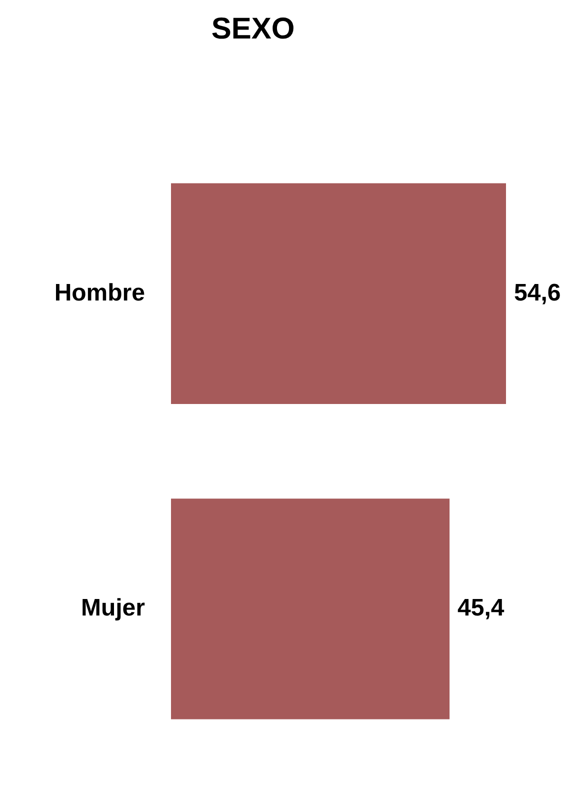  What do you see at coordinates (481, 608) in the screenshot?
I see `data-label: 45,4` at bounding box center [481, 608].